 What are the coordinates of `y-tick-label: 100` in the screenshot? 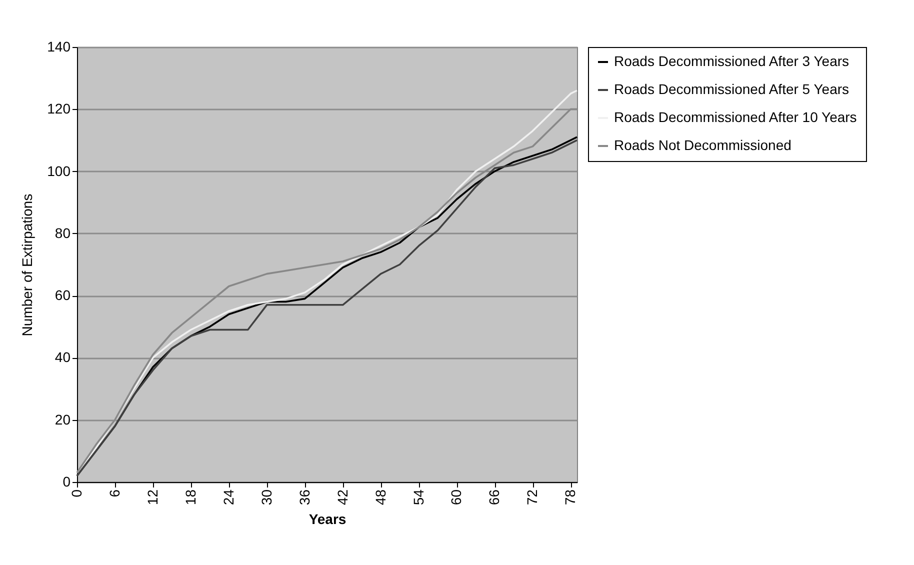 It's located at (59, 170).